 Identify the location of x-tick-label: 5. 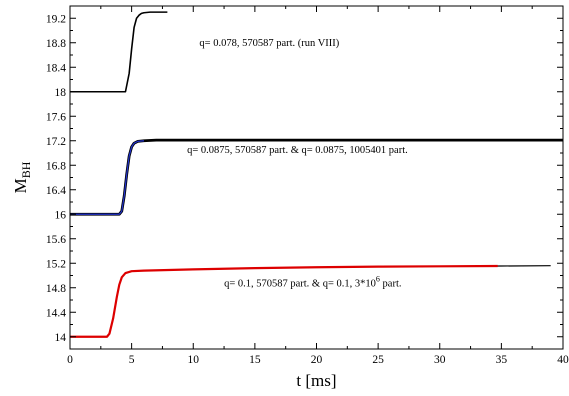
(132, 360).